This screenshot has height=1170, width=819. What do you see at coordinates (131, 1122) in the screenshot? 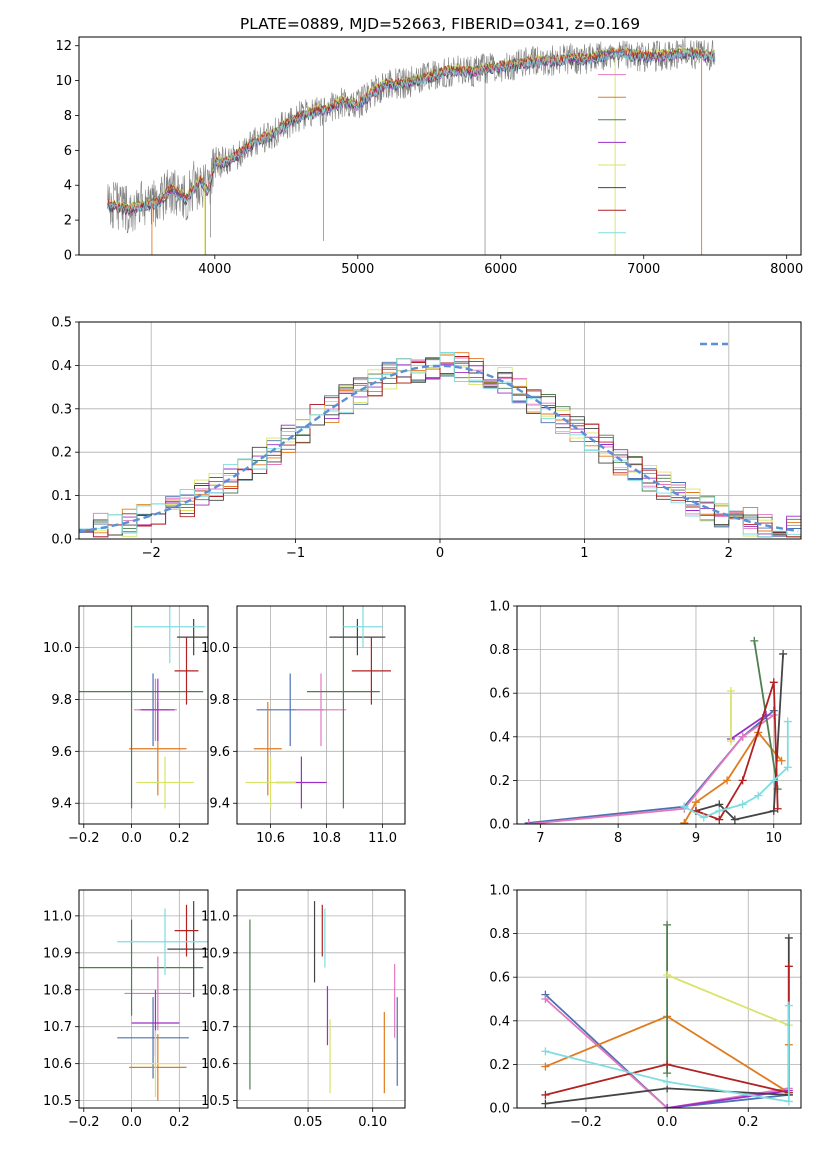
I see `x-tick-label: 0.0` at bounding box center [131, 1122].